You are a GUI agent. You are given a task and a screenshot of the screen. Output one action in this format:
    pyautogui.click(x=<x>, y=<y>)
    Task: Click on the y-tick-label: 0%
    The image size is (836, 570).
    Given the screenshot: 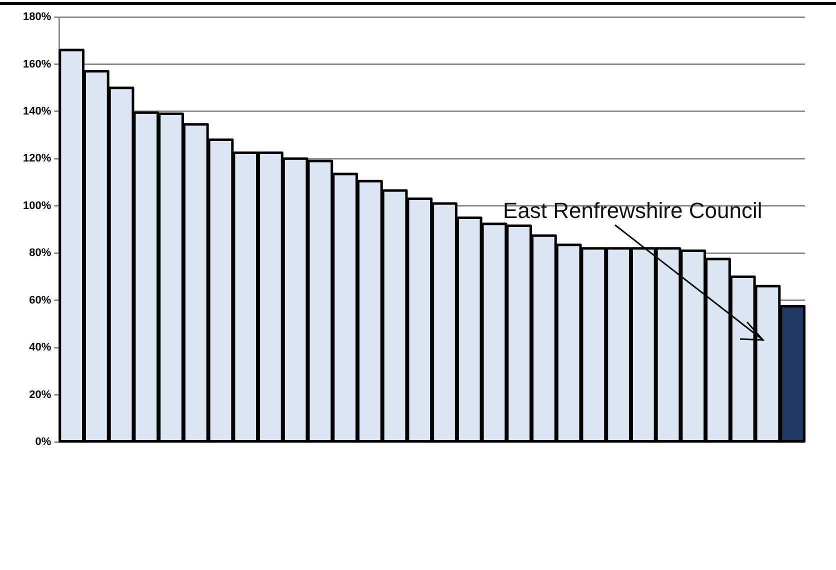 What is the action you would take?
    pyautogui.click(x=43, y=442)
    